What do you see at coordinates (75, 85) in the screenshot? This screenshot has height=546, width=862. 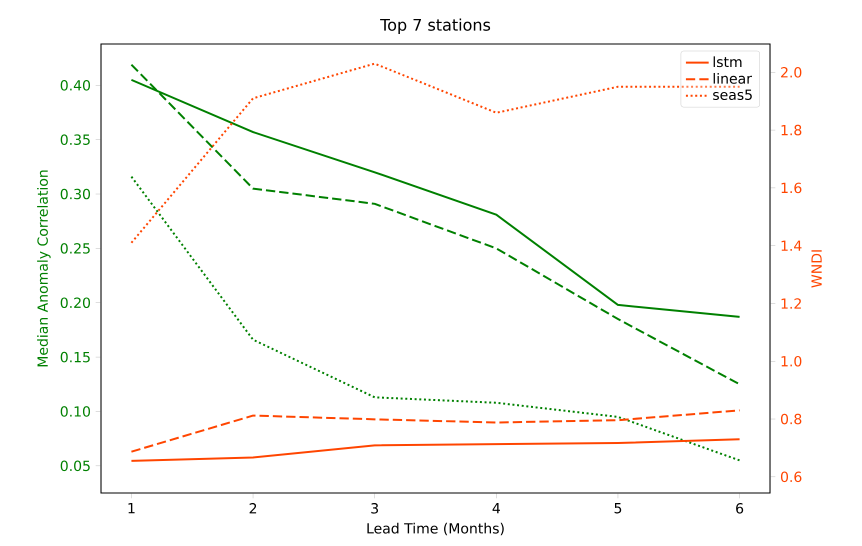 I see `y-tick-label: 0.40` at bounding box center [75, 85].